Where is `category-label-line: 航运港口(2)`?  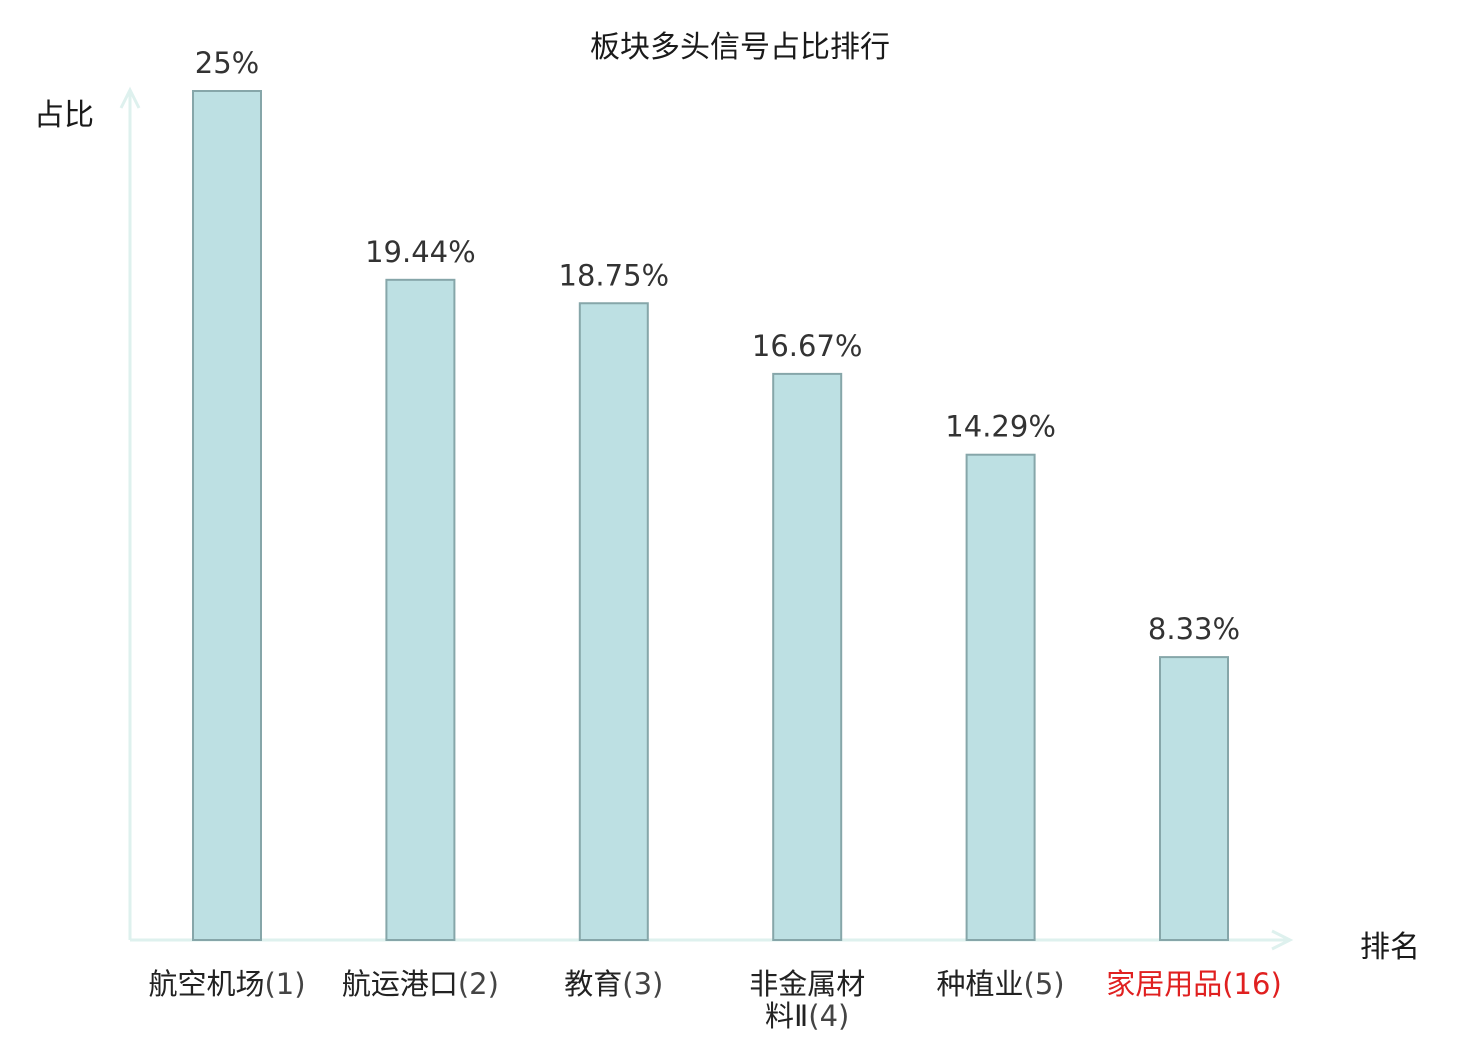
category-label-line: 航运港口(2) is located at coordinates (420, 984).